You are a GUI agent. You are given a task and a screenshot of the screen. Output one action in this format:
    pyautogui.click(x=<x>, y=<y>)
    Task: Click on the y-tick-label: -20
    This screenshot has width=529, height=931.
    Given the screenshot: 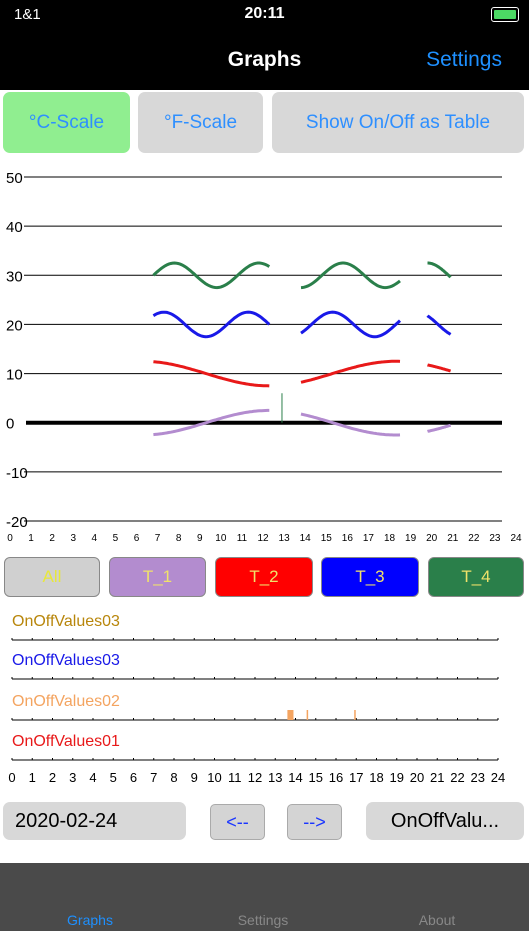 What is the action you would take?
    pyautogui.click(x=17, y=522)
    